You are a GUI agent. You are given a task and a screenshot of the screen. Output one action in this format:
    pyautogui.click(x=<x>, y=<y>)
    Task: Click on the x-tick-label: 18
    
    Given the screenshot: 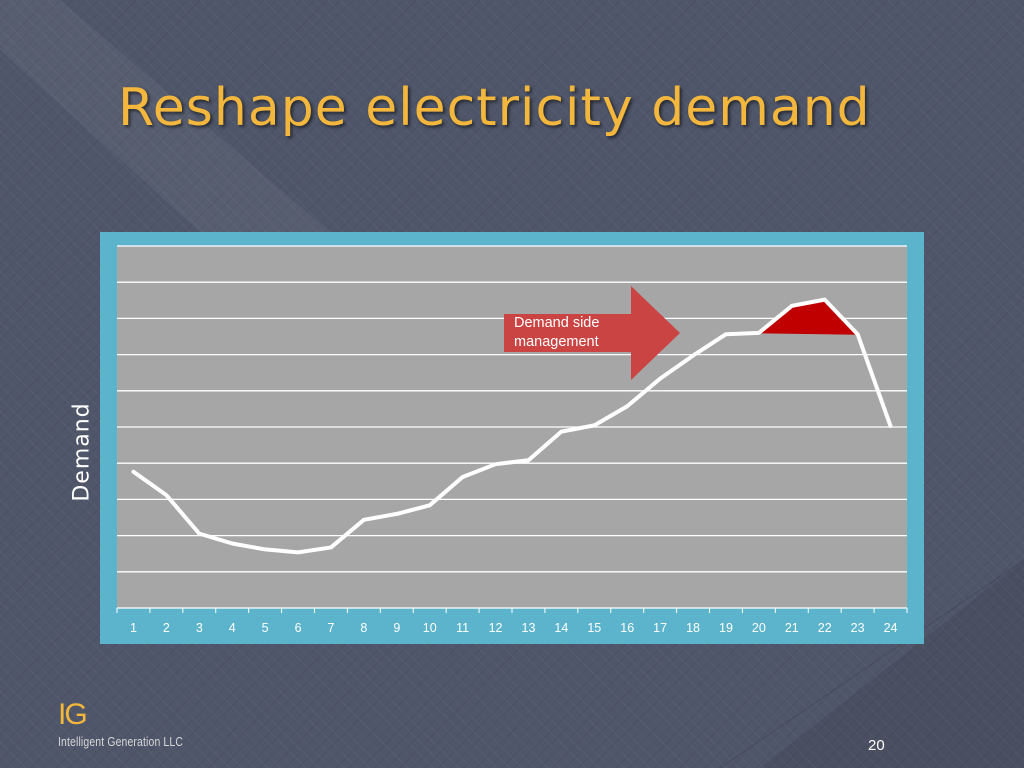 What is the action you would take?
    pyautogui.click(x=693, y=628)
    